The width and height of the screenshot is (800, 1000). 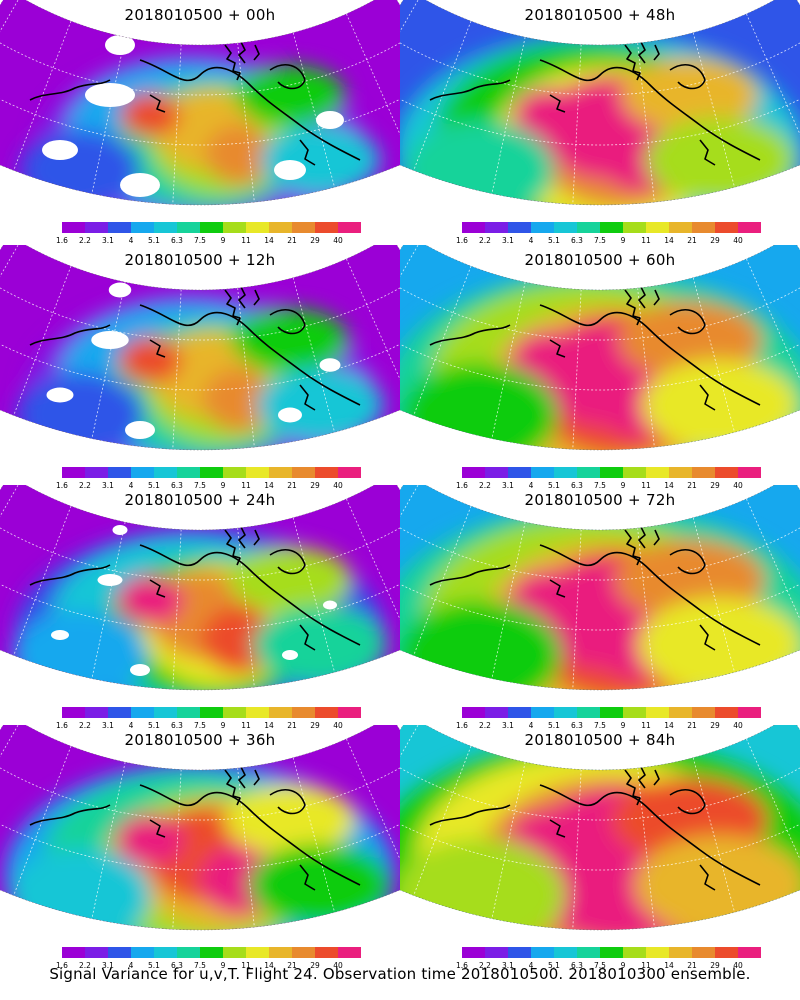 What do you see at coordinates (646, 725) in the screenshot?
I see `color-scale-tick-label: 11` at bounding box center [646, 725].